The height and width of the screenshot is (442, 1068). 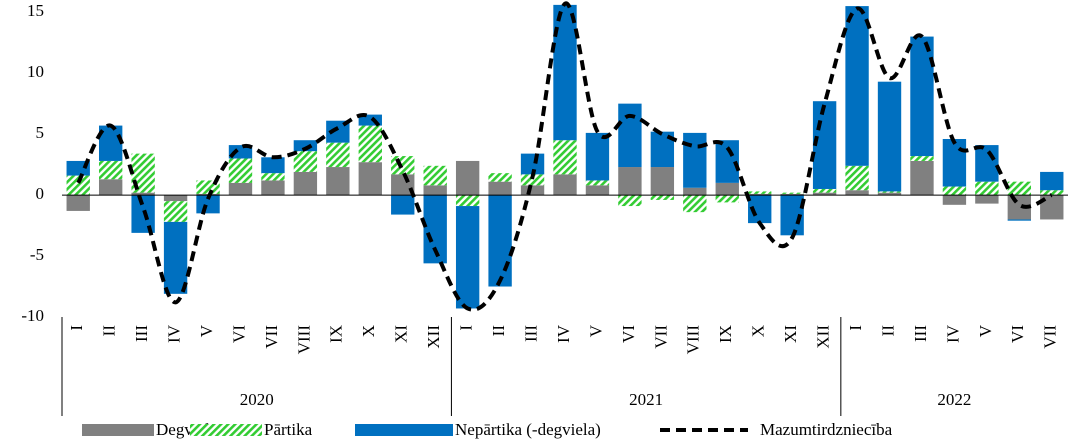 What do you see at coordinates (954, 399) in the screenshot?
I see `group-label: 2022` at bounding box center [954, 399].